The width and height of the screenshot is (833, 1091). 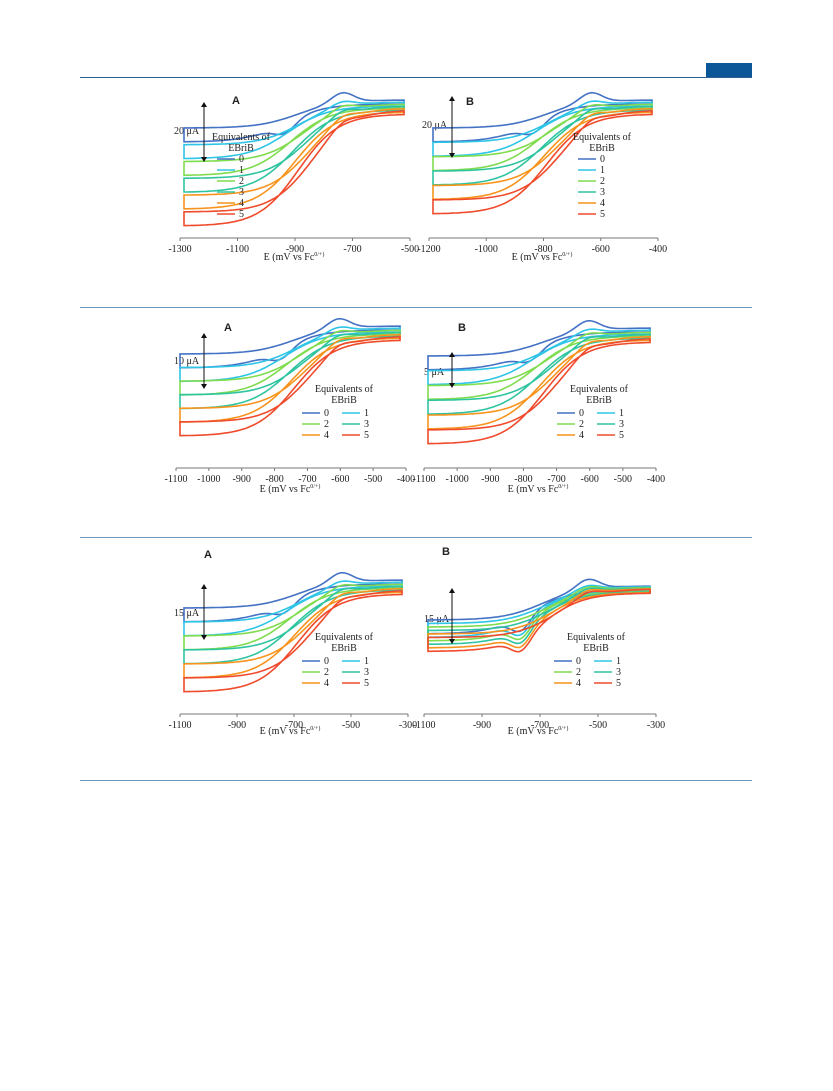 What do you see at coordinates (208, 479) in the screenshot?
I see `x-tick-label: -1000` at bounding box center [208, 479].